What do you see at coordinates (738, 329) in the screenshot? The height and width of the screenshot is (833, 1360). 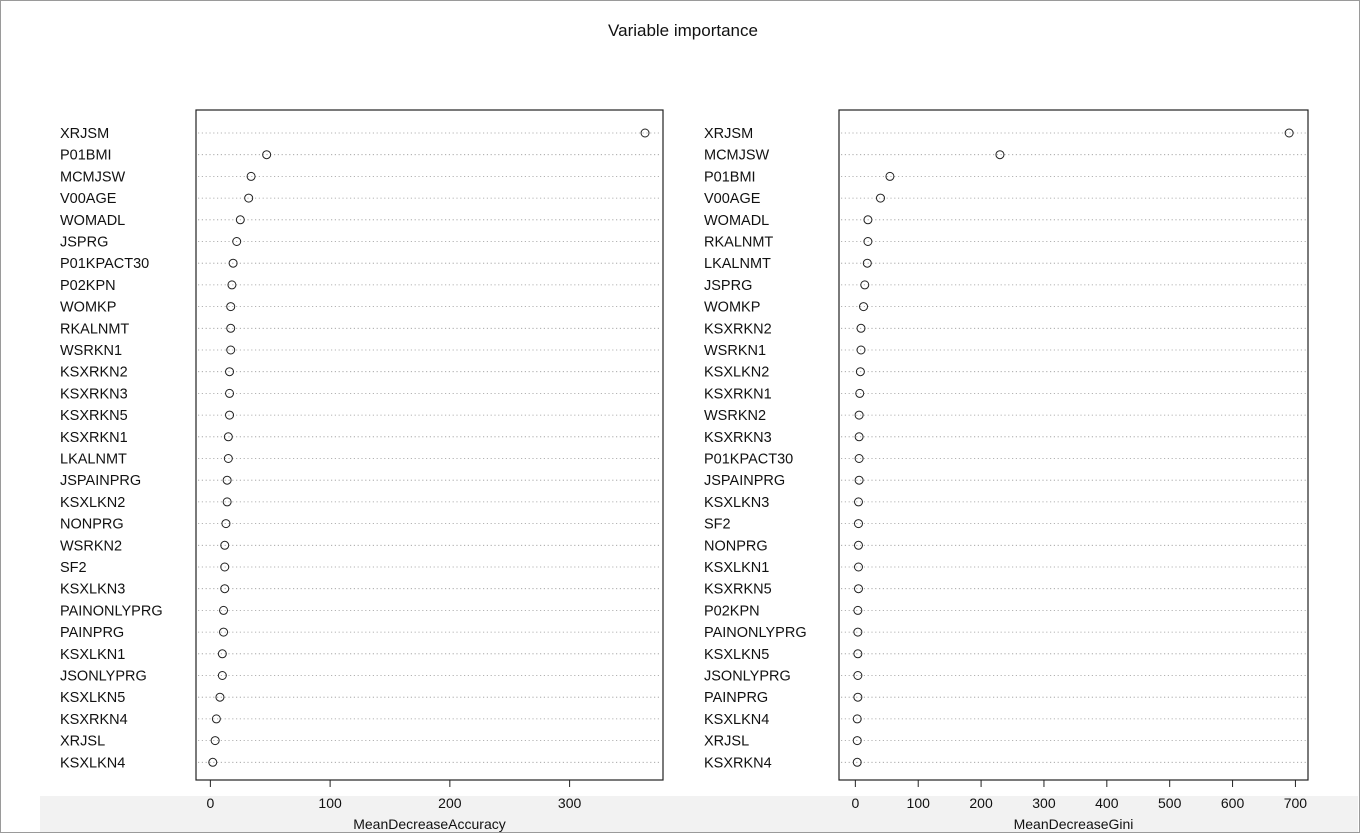 I see `variable-label: KSXRKN2` at bounding box center [738, 329].